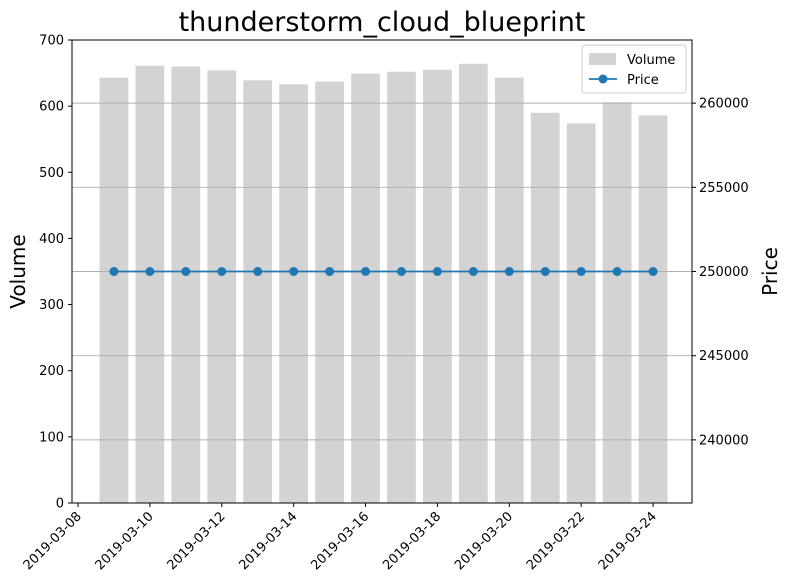  Describe the element at coordinates (383, 271) in the screenshot. I see `line-series-price` at that location.